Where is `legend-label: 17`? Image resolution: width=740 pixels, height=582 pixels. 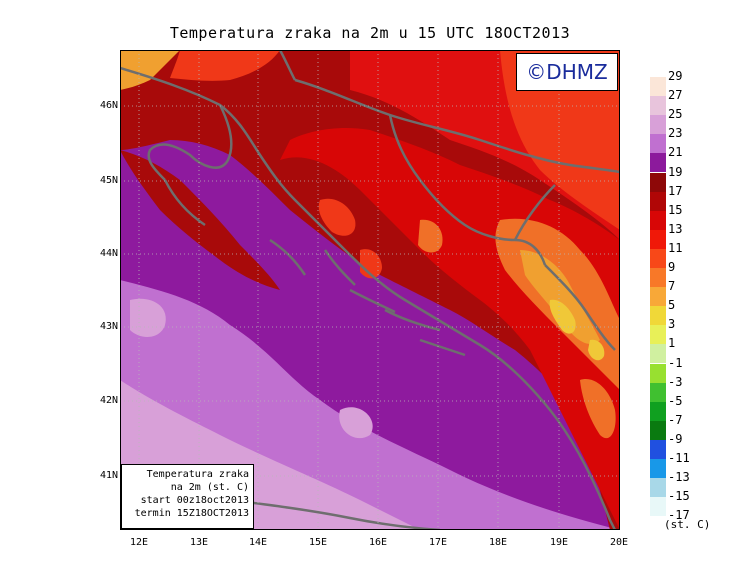 legend-label: 17 is located at coordinates (675, 190).